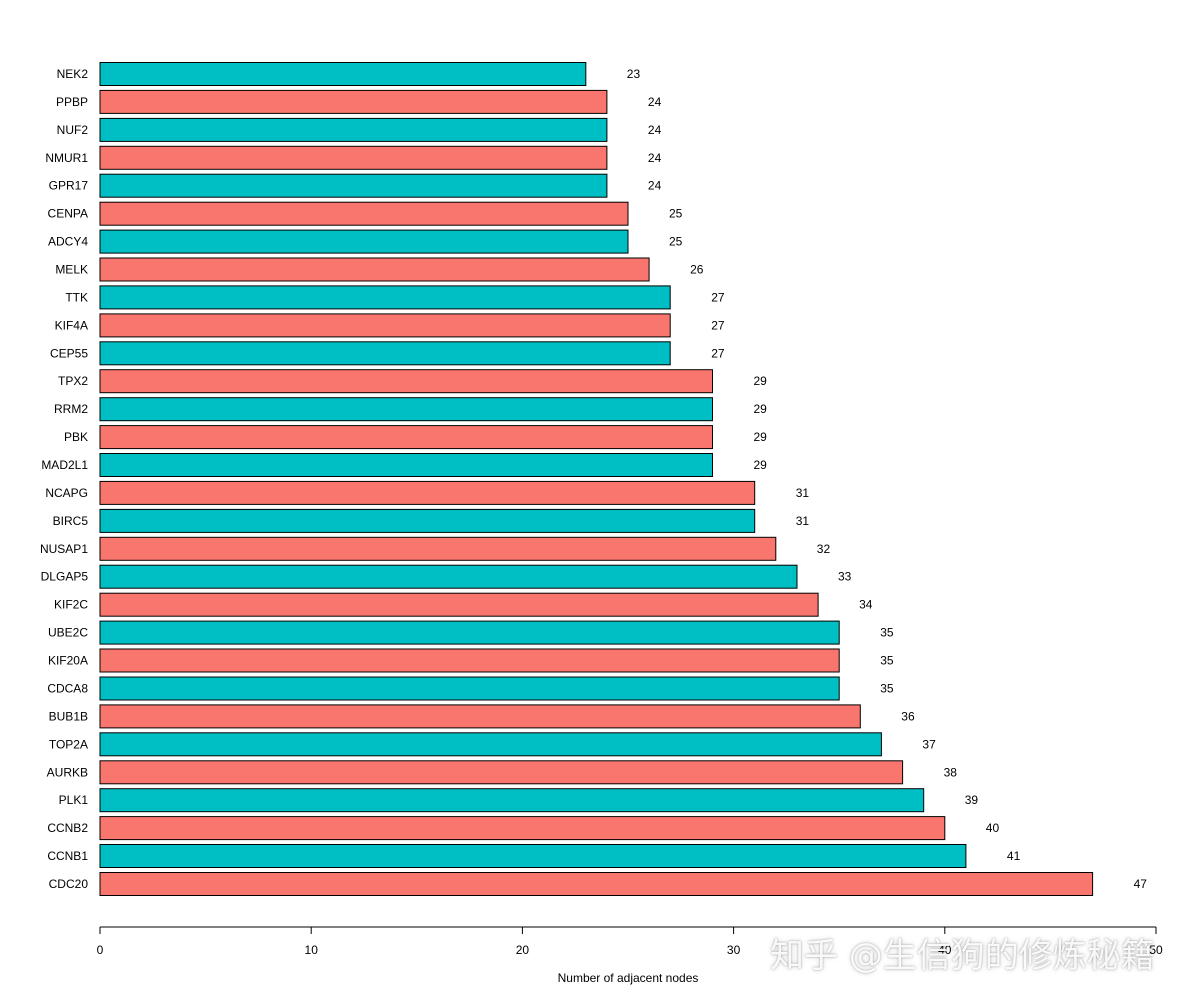  What do you see at coordinates (68, 744) in the screenshot?
I see `category-label: TOP2A` at bounding box center [68, 744].